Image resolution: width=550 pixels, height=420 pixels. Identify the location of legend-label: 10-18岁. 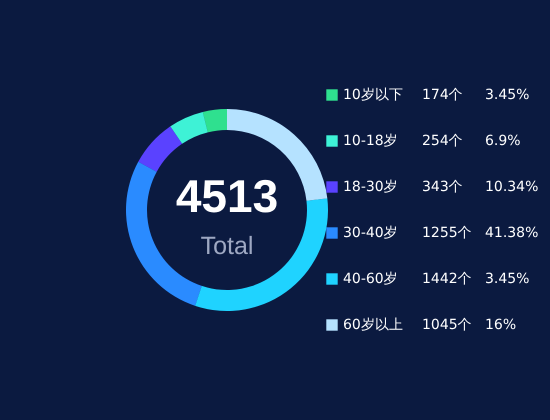
(370, 141).